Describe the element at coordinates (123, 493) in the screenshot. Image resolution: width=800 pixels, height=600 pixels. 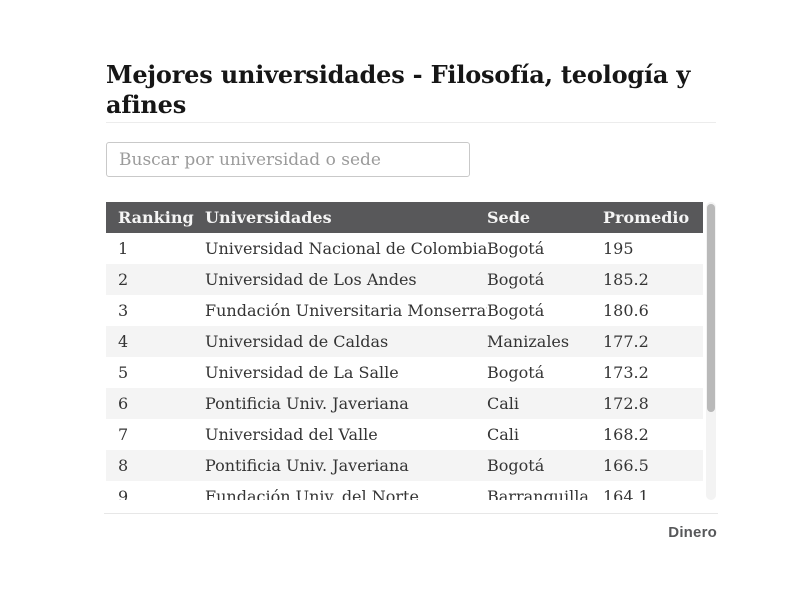
I see `ranking-cell: 9` at that location.